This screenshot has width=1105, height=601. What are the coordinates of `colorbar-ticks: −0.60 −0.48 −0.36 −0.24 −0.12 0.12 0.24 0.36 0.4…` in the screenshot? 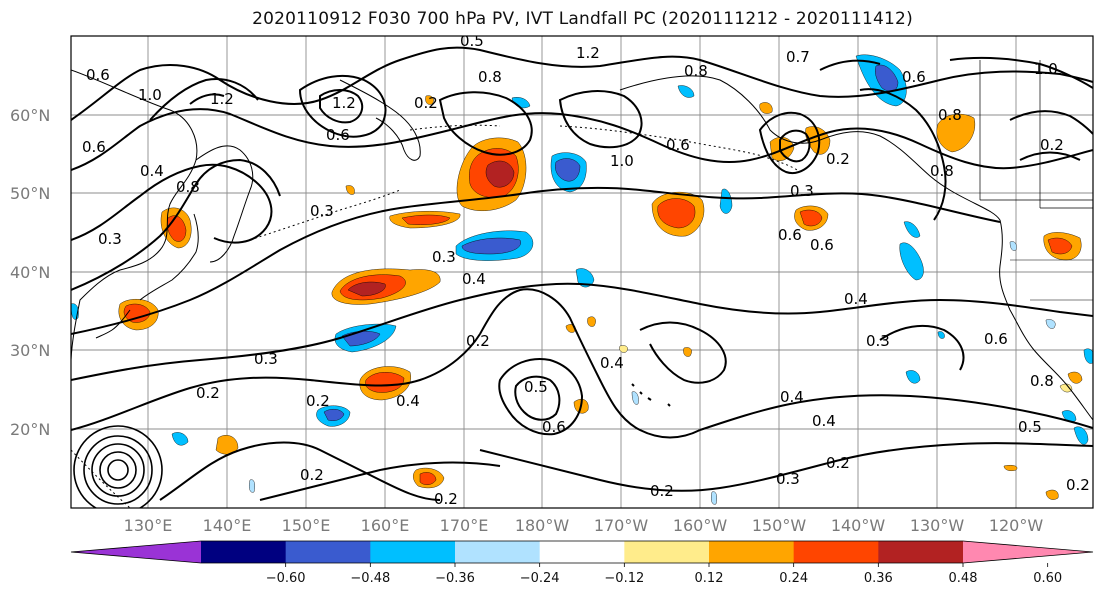 It's located at (664, 574).